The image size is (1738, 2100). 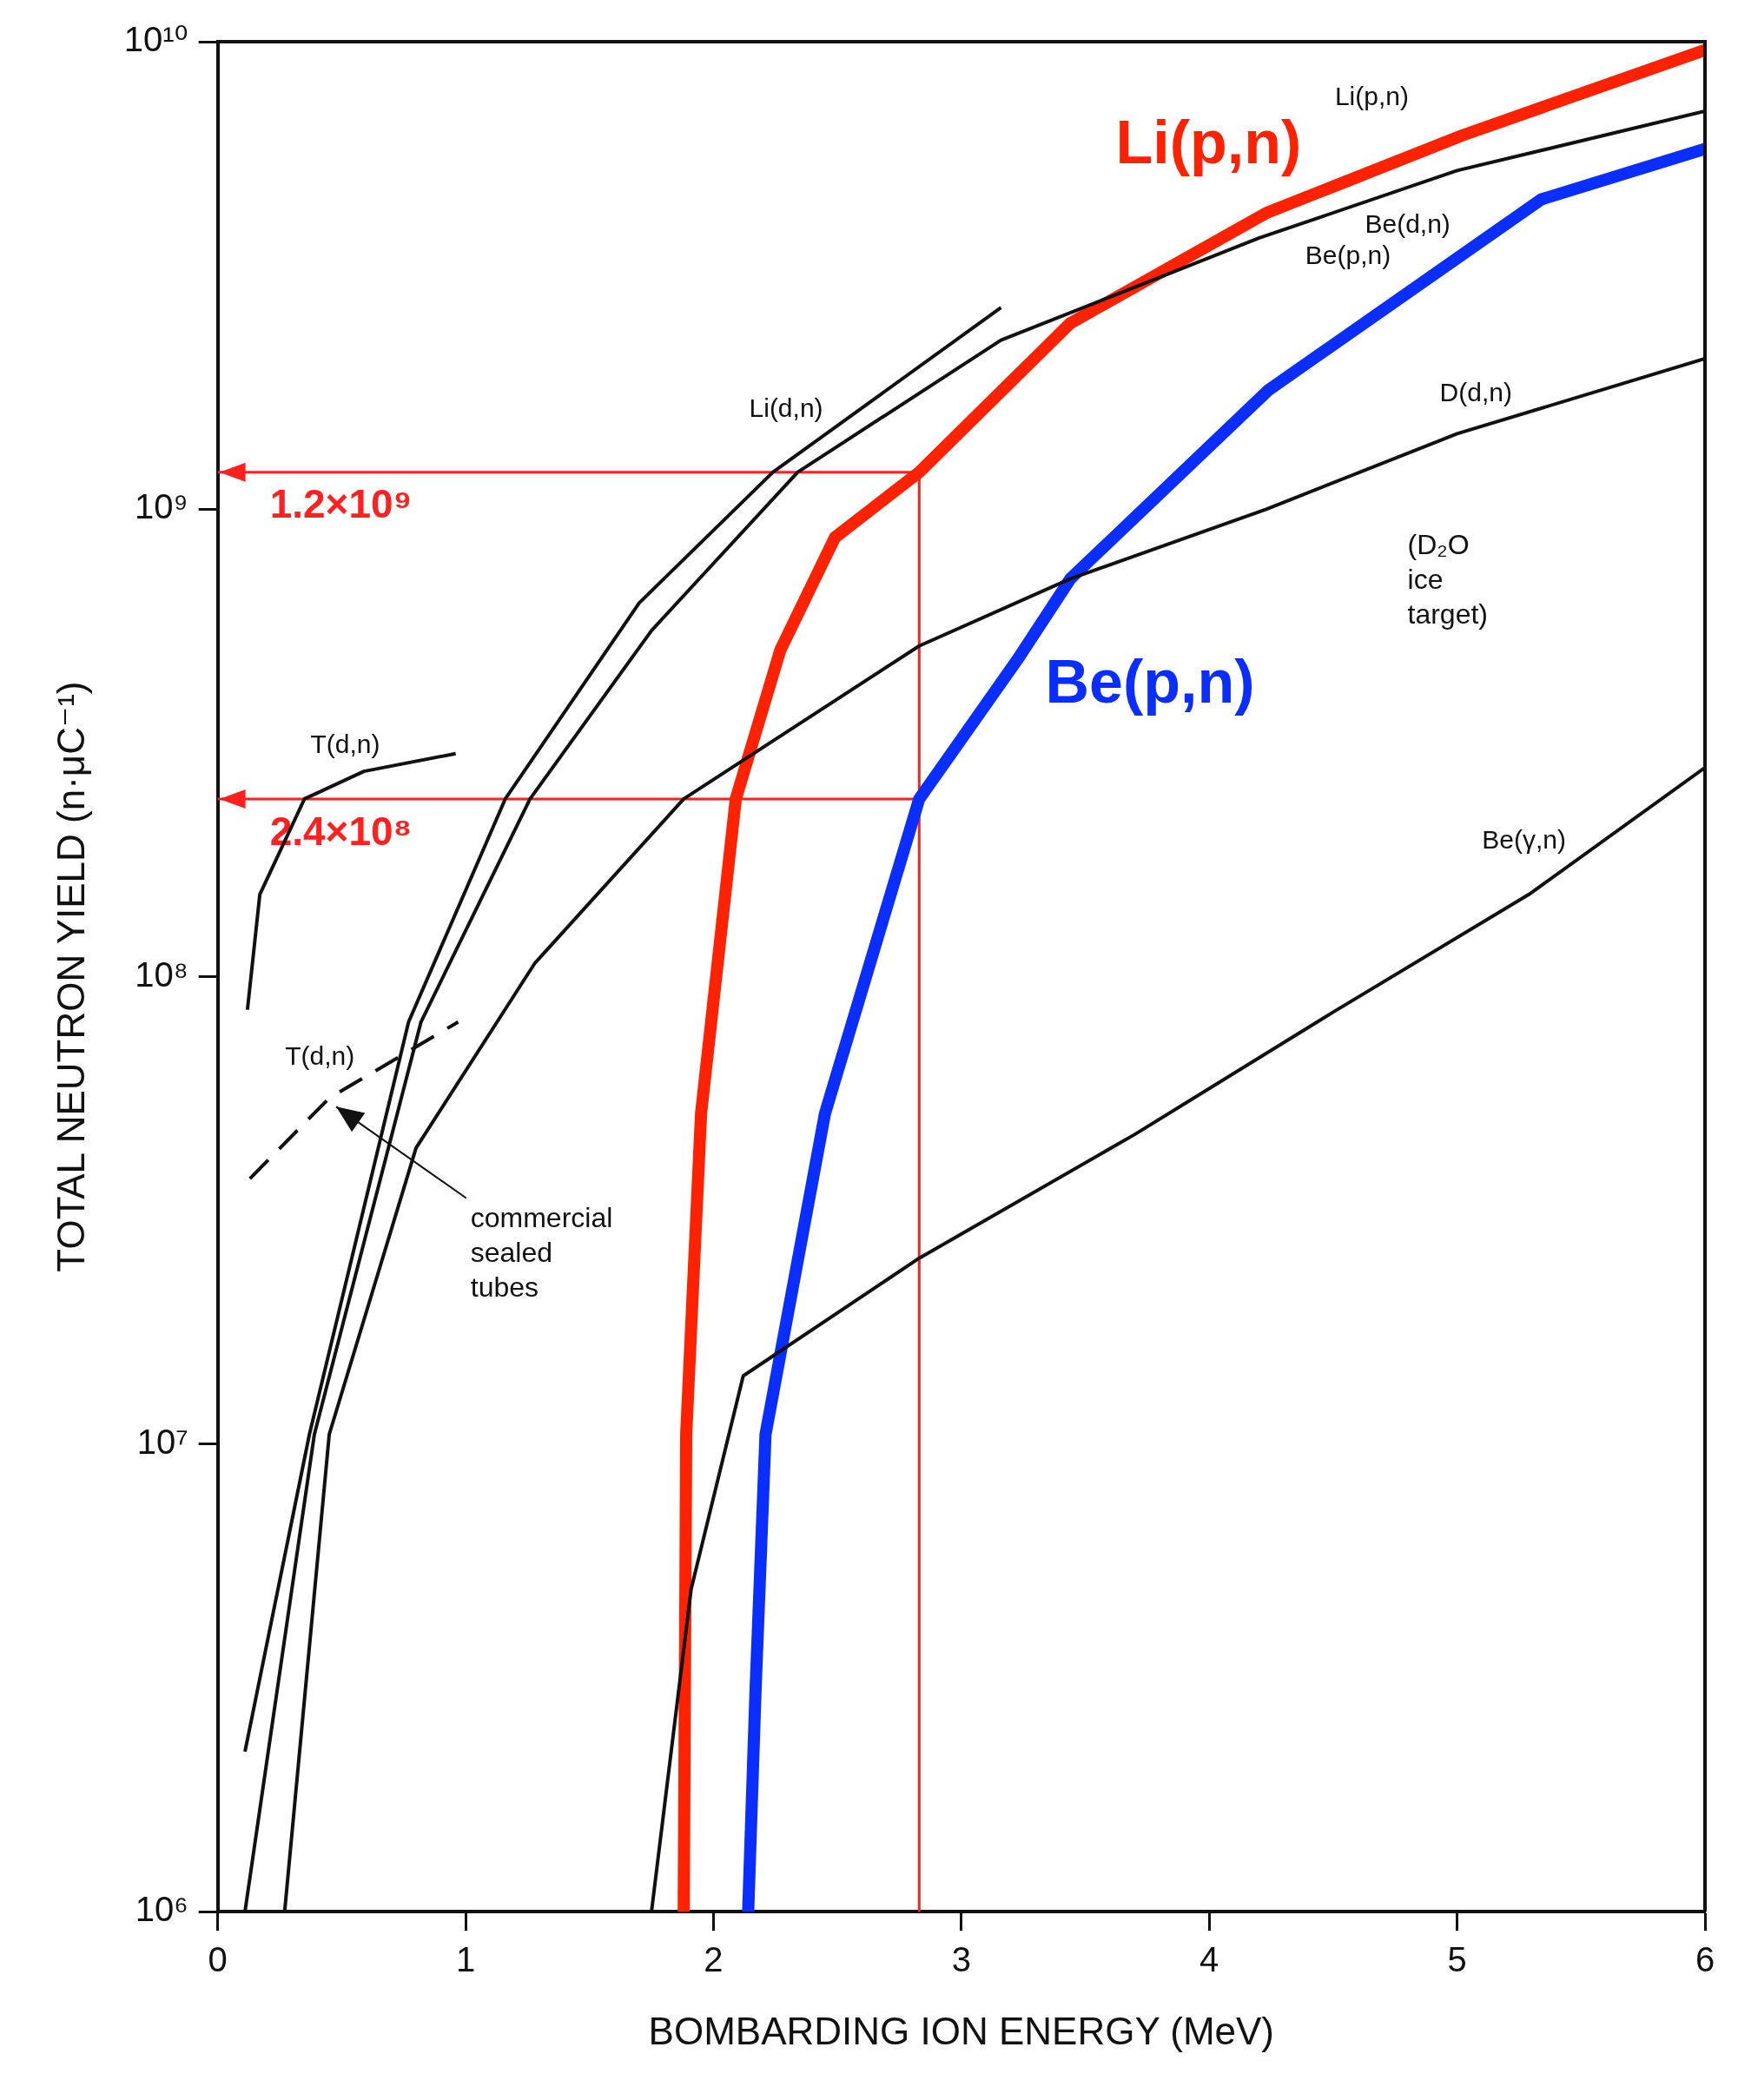 What do you see at coordinates (786, 408) in the screenshot?
I see `series-label: Li(d,n)` at bounding box center [786, 408].